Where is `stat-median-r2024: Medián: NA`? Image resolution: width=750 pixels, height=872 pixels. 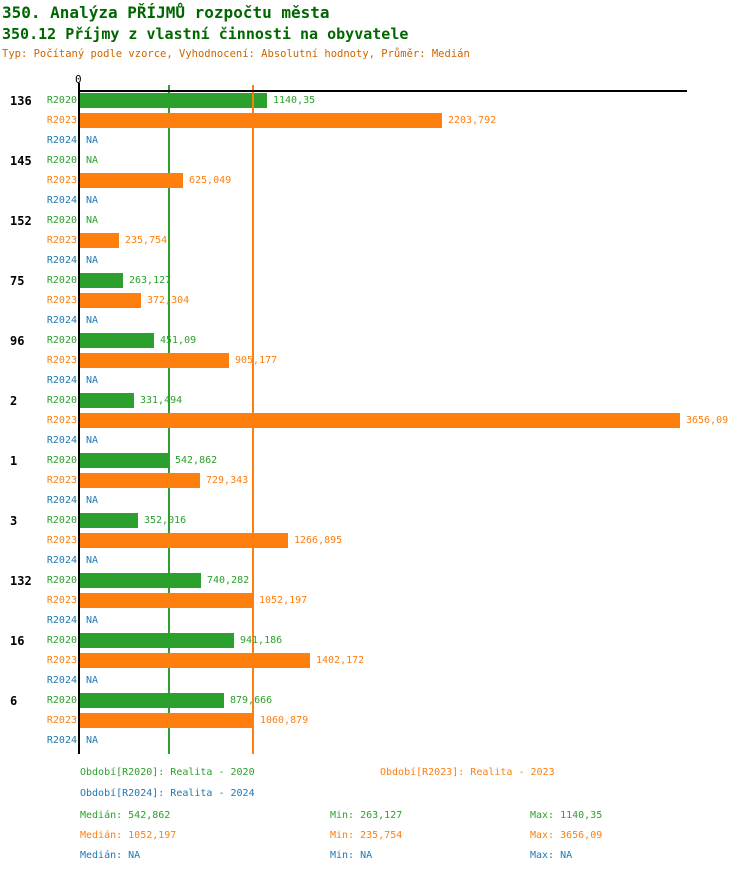
stat-median-r2024: Medián: NA is located at coordinates (110, 855).